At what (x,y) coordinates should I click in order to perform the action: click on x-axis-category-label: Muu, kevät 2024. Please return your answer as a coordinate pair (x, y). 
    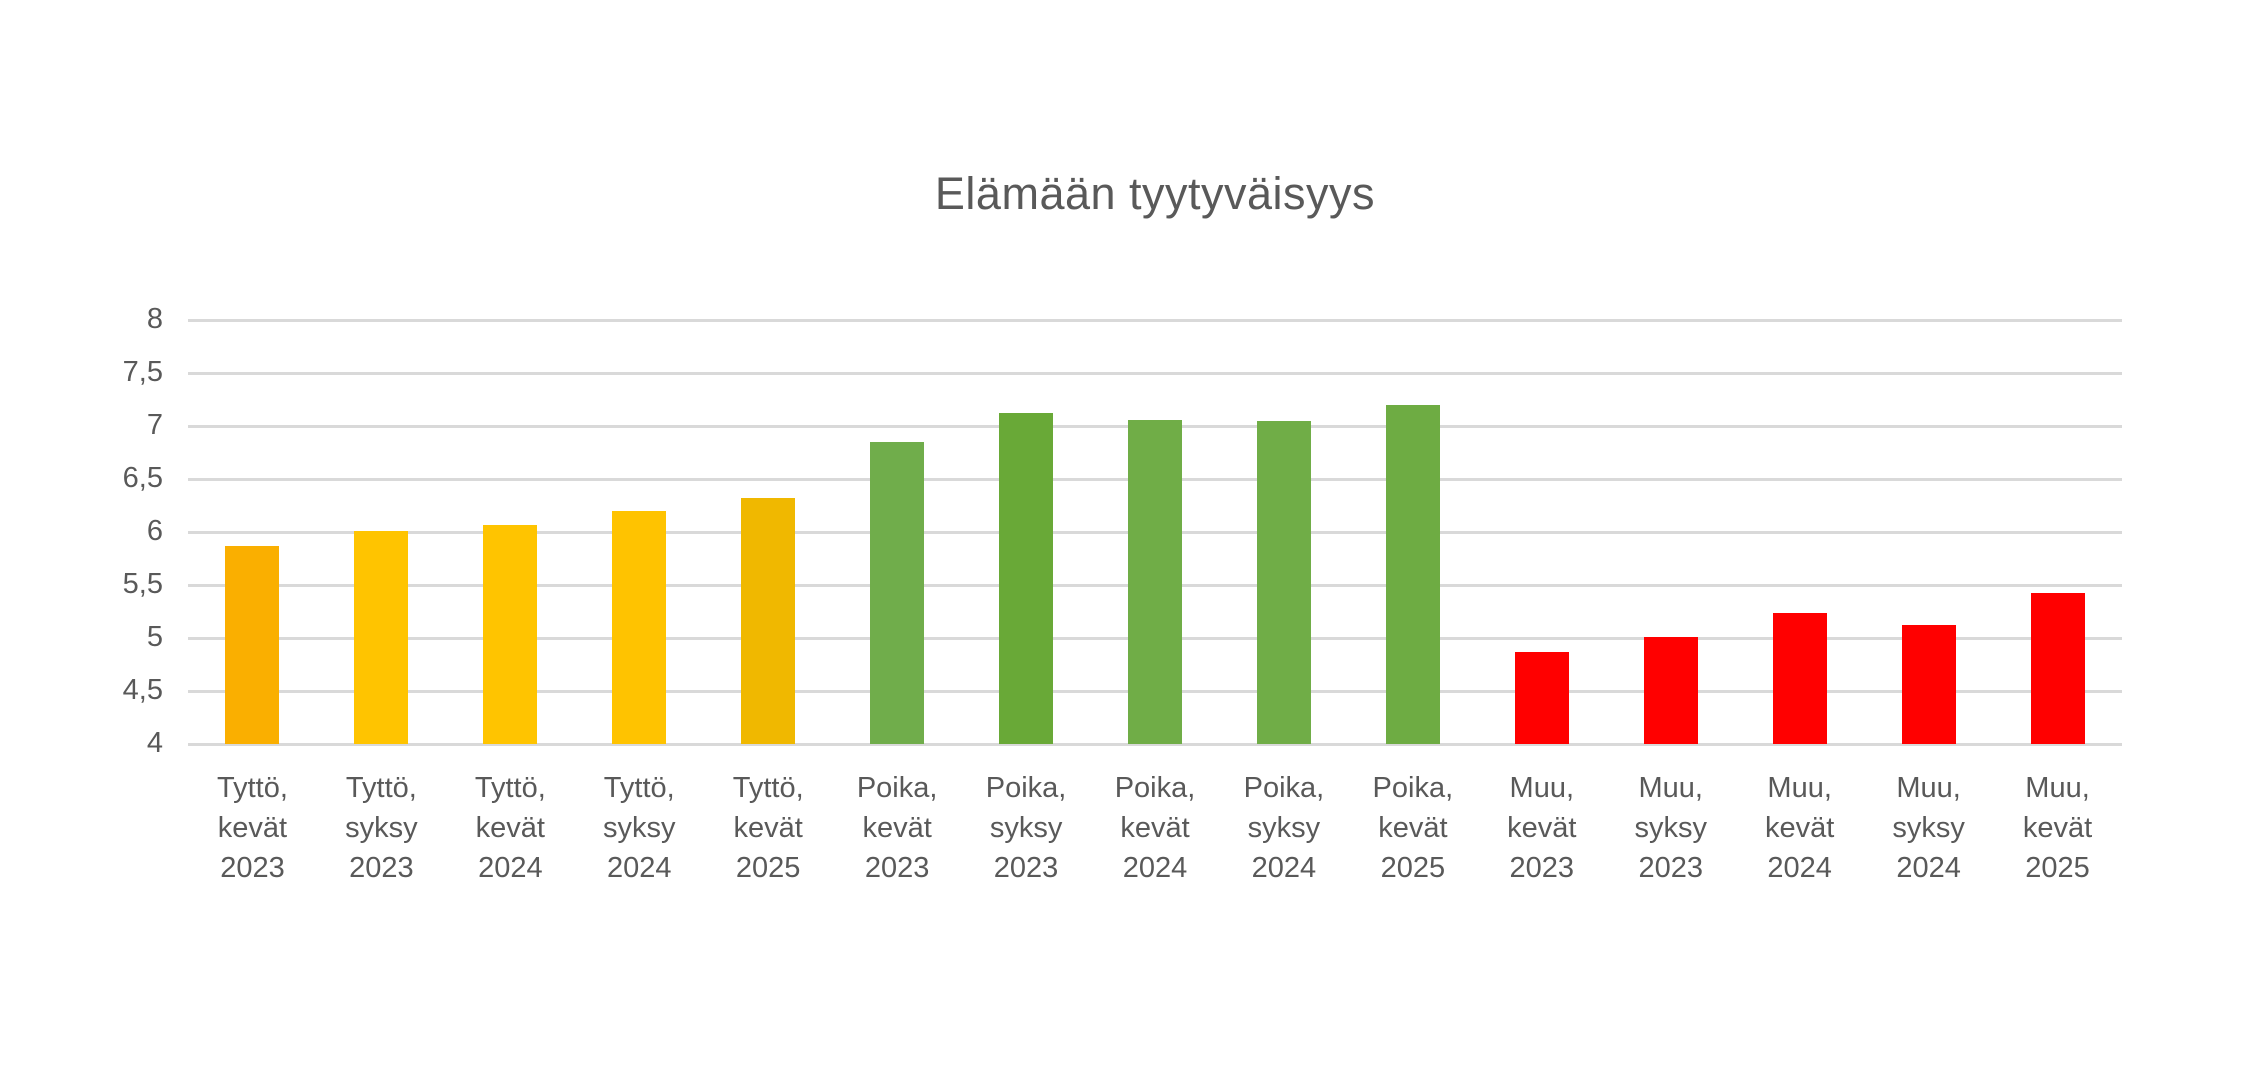
    Looking at the image, I should click on (1800, 828).